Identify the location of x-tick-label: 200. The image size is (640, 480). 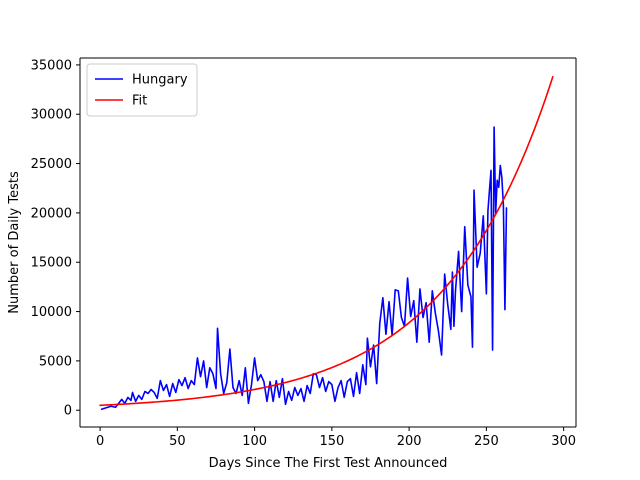
(409, 441).